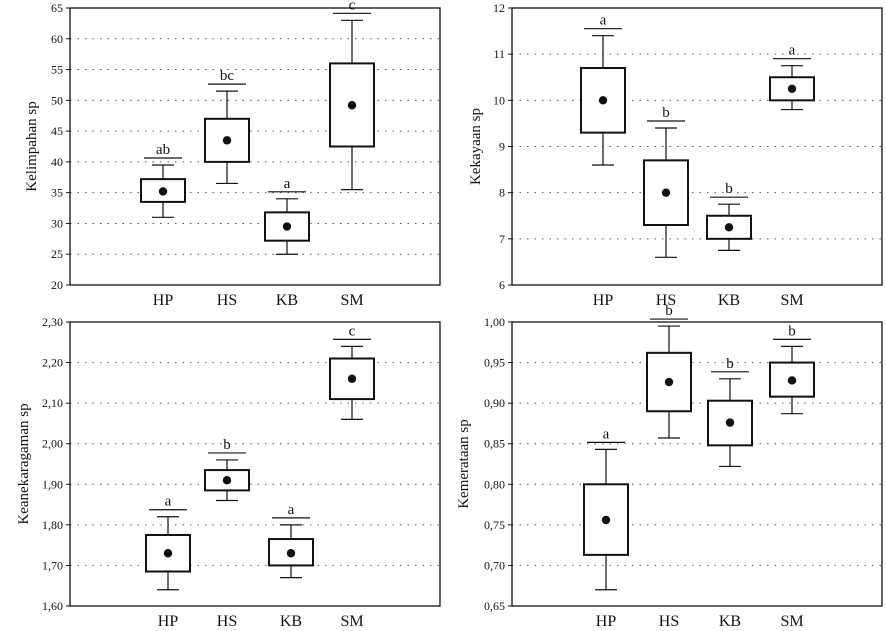 The width and height of the screenshot is (886, 631). What do you see at coordinates (227, 76) in the screenshot?
I see `significance-letter: bc` at bounding box center [227, 76].